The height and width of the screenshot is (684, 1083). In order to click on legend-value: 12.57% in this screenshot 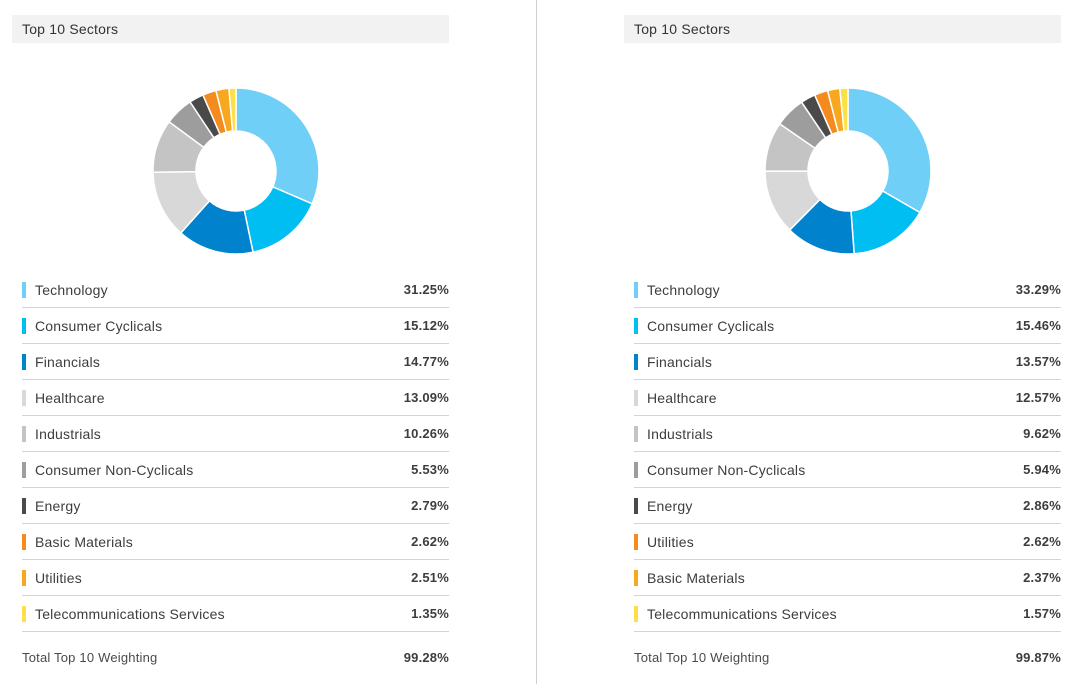, I will do `click(1038, 397)`.